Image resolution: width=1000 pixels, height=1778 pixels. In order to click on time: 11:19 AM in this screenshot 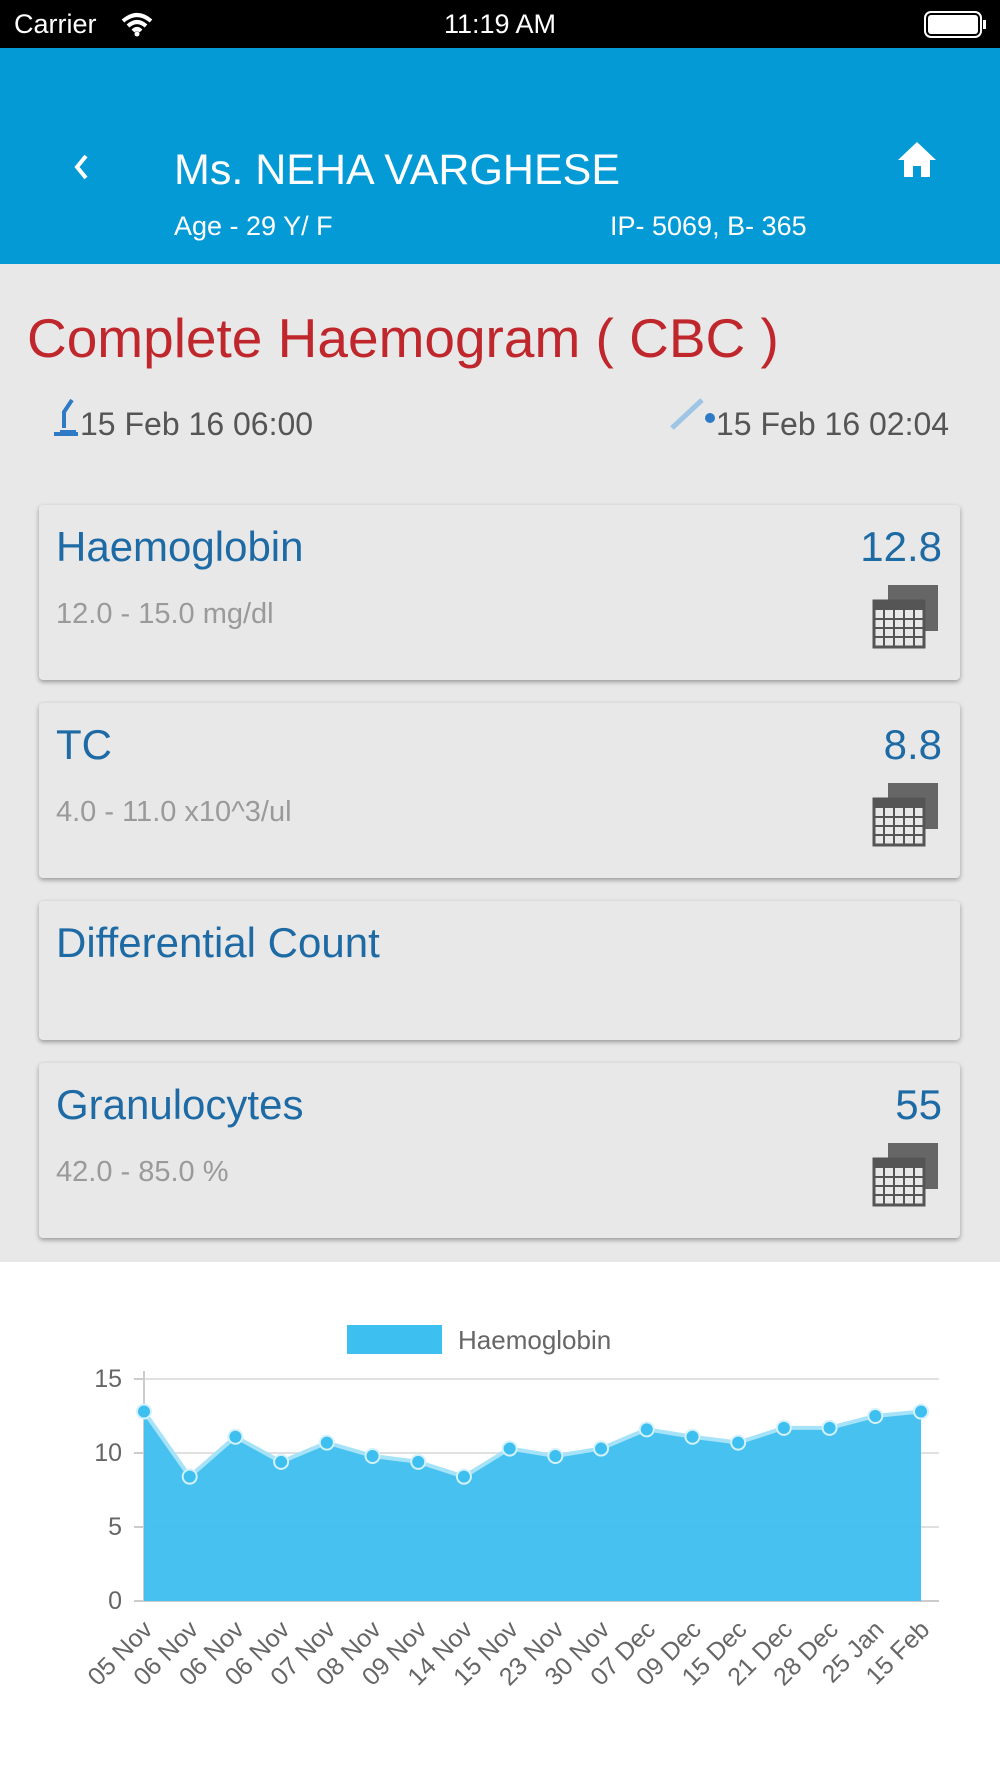, I will do `click(500, 24)`.